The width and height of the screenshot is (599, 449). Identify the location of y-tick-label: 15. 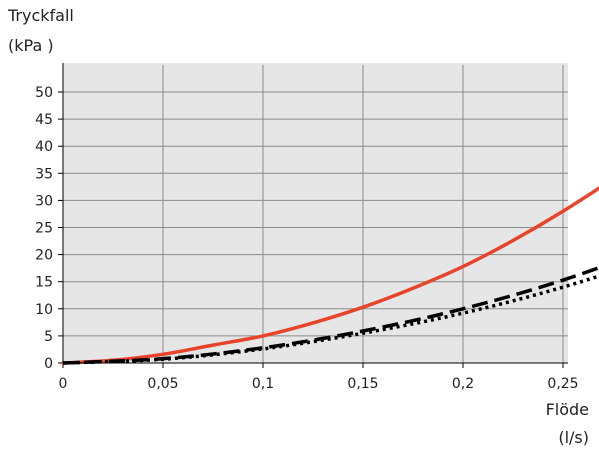
(44, 283).